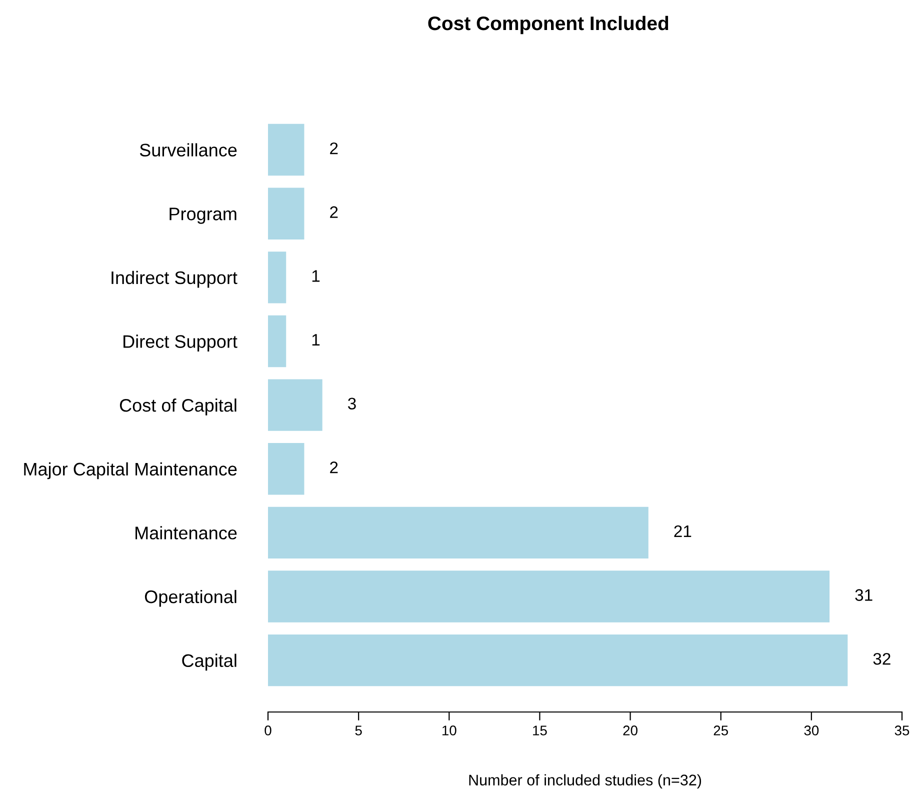 The height and width of the screenshot is (794, 915). I want to click on chart-title: Cost Component Included, so click(548, 25).